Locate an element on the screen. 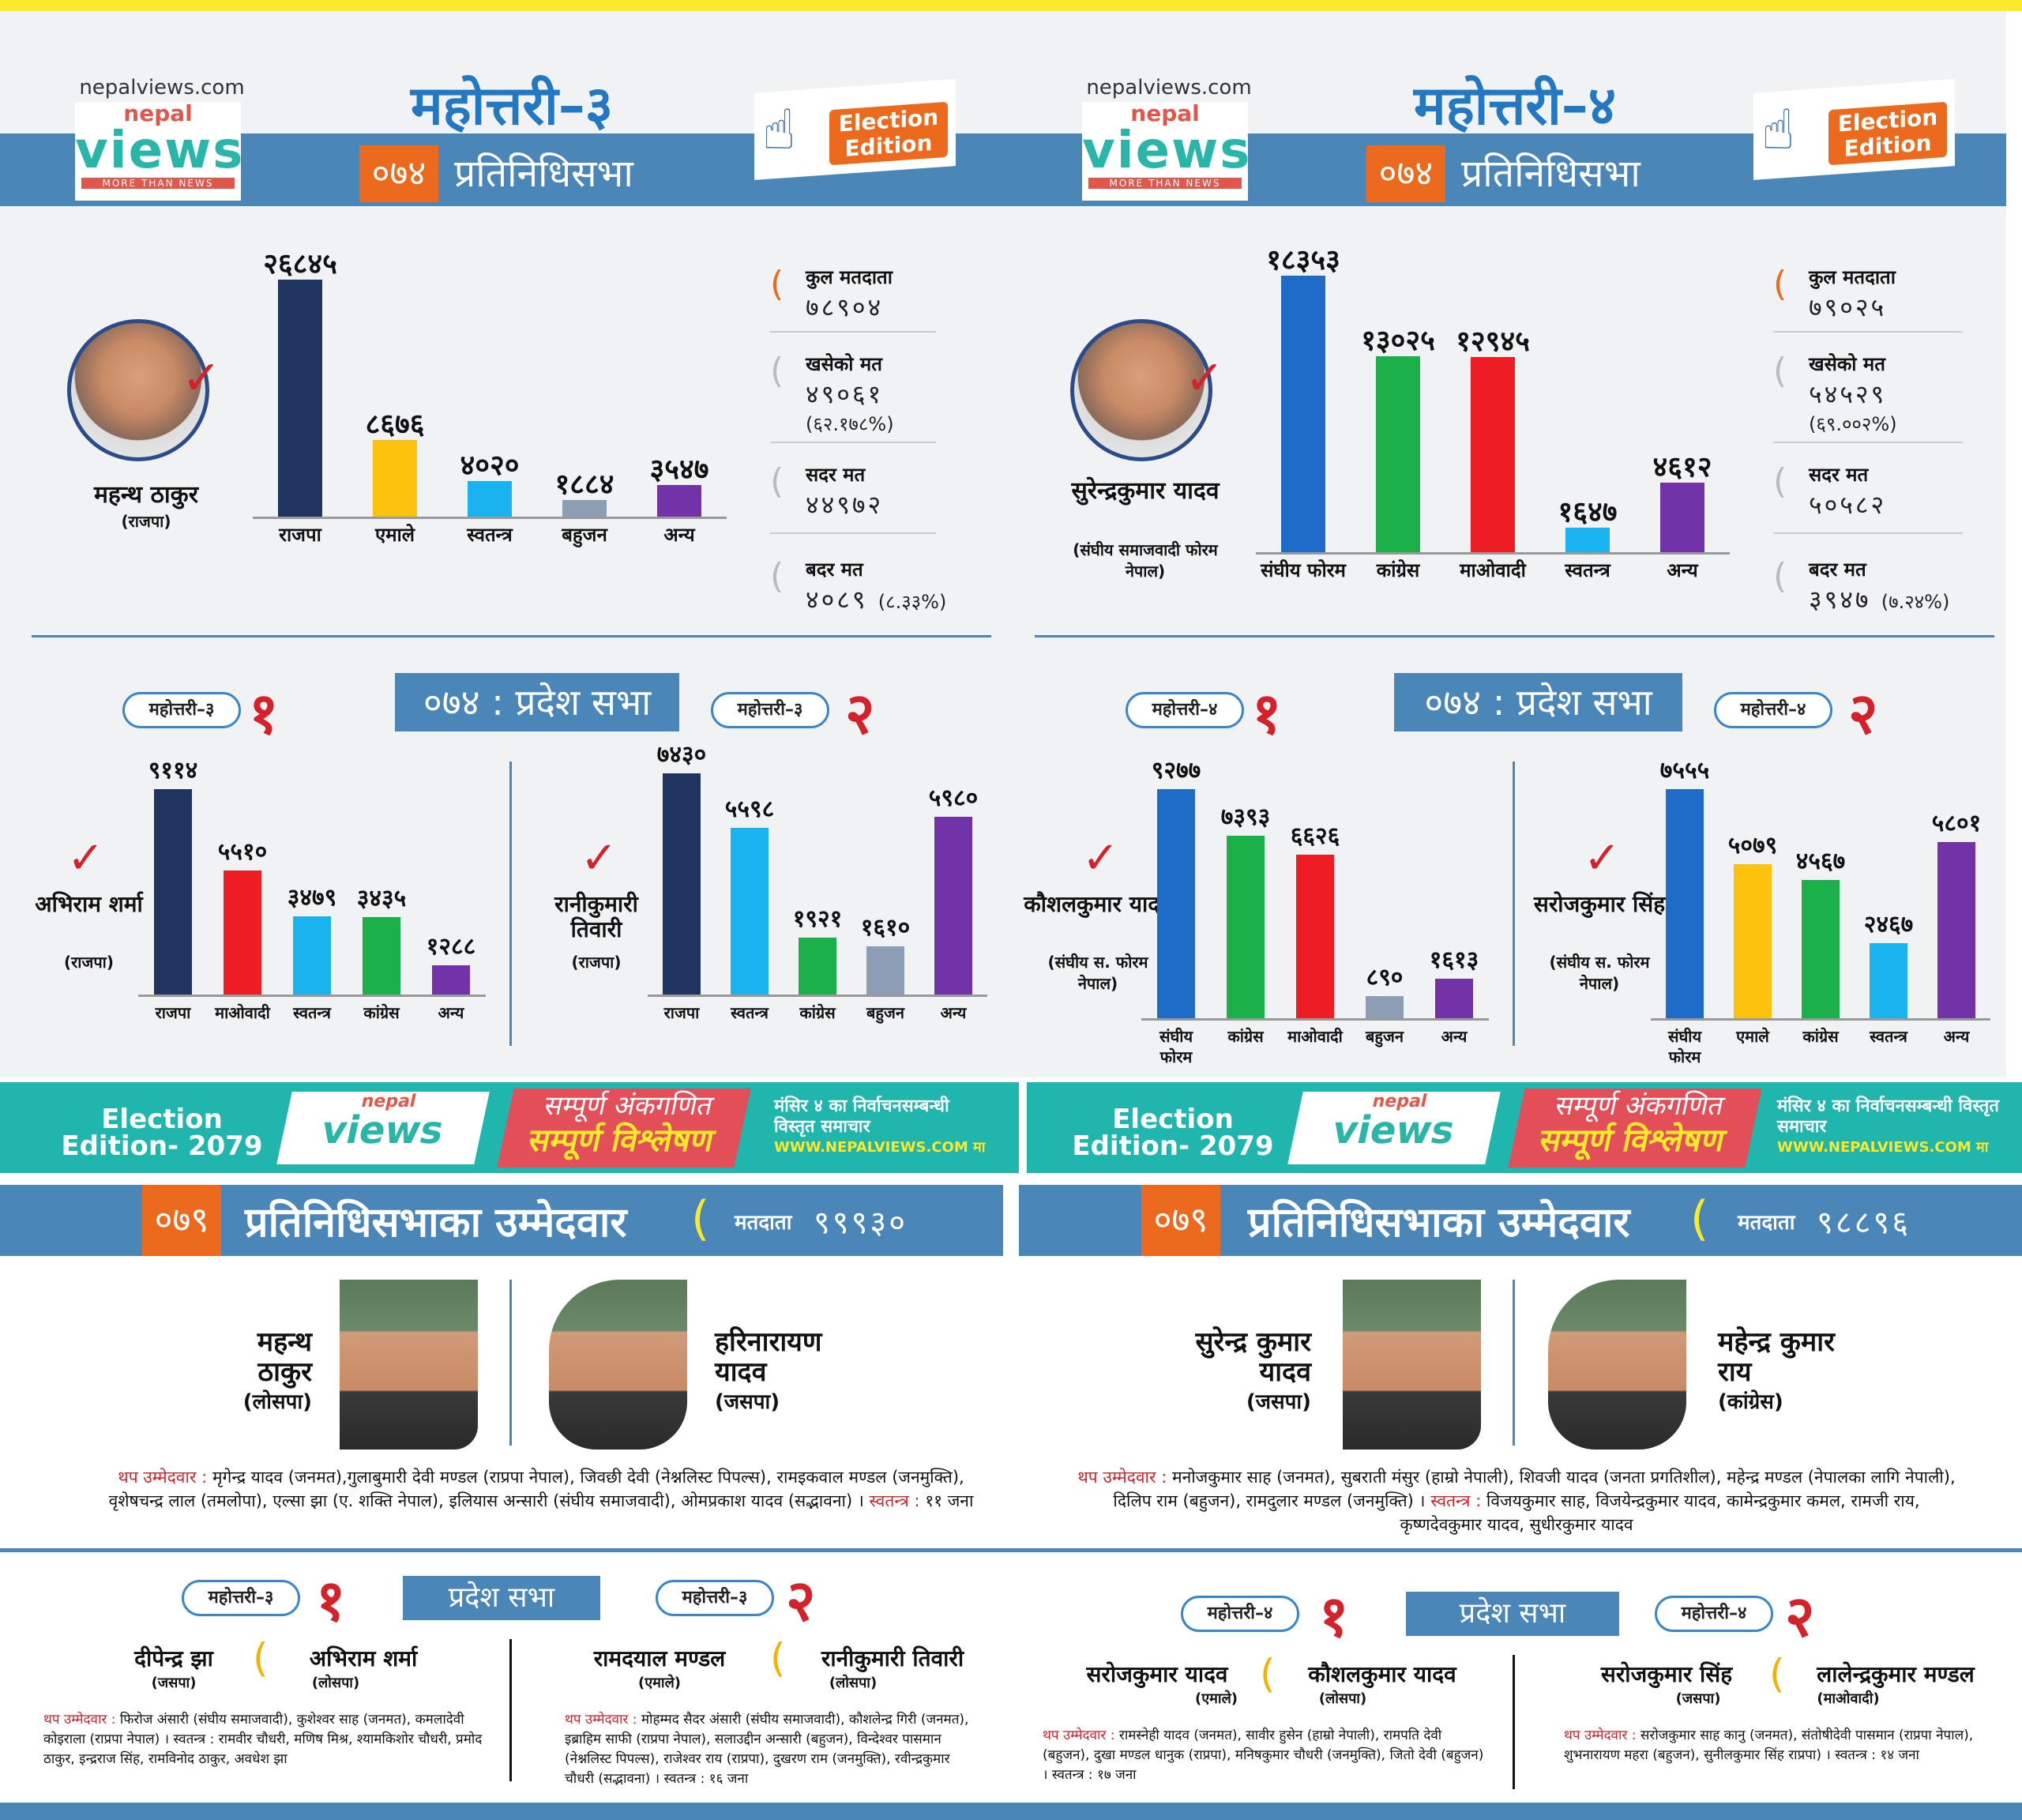 This screenshot has width=2022, height=1820. winner-check-icon: ✓ is located at coordinates (85, 858).